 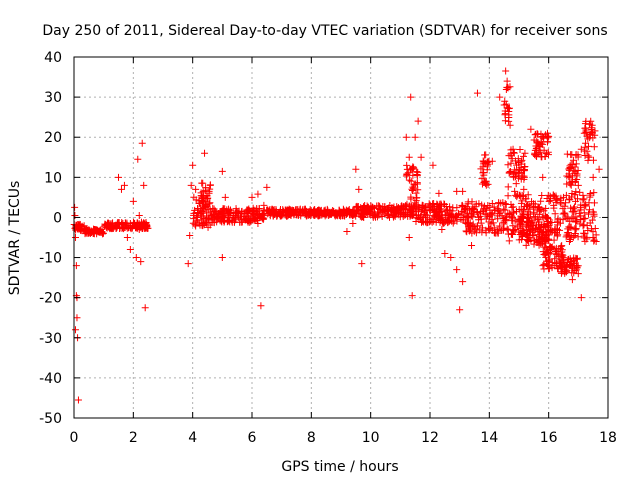 I want to click on y-tick-label: 10, so click(x=53, y=178).